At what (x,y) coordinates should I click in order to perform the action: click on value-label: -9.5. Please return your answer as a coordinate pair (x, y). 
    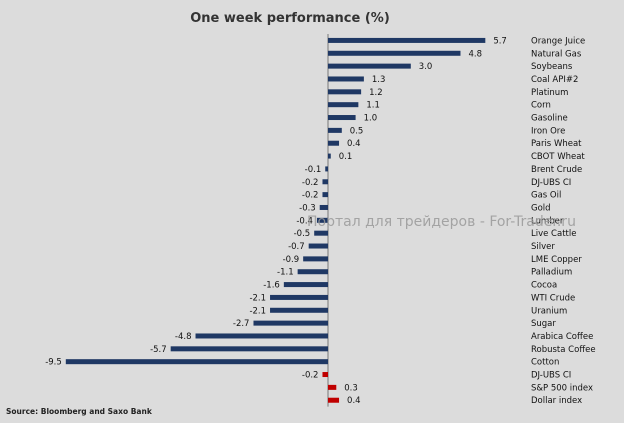
    Looking at the image, I should click on (53, 363).